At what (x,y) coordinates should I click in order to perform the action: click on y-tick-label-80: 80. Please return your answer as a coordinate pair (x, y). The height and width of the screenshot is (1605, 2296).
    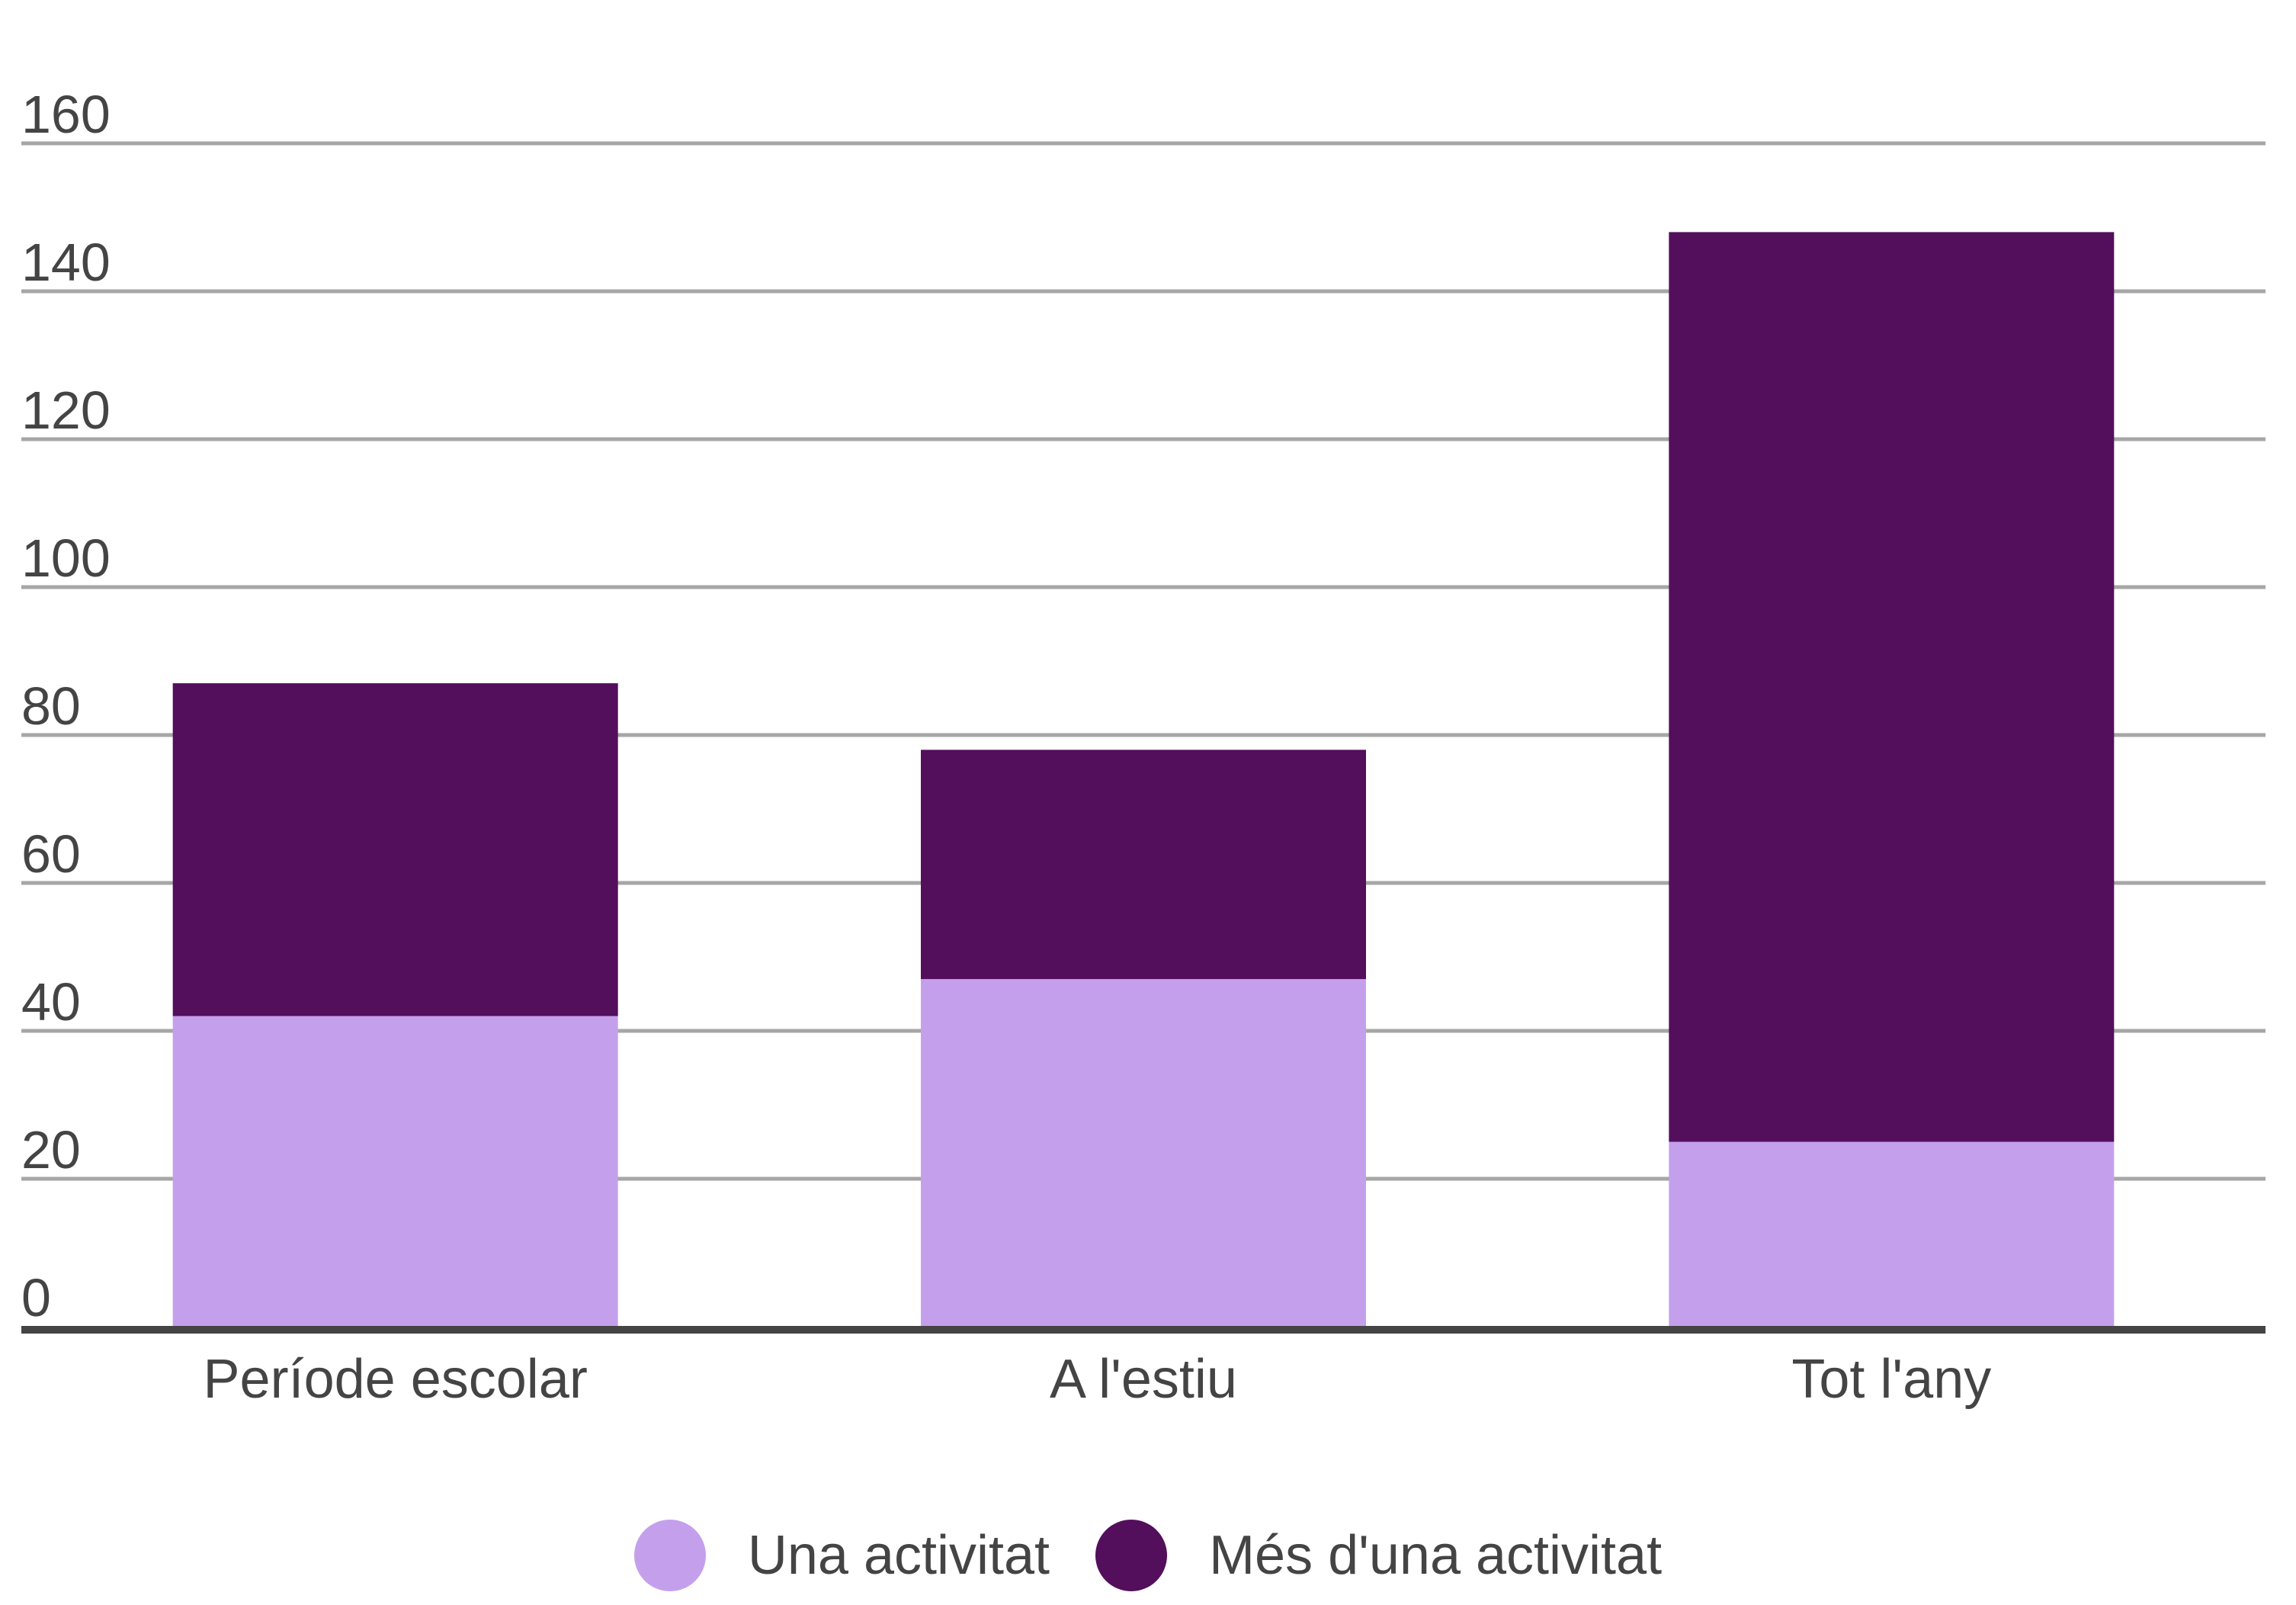
    Looking at the image, I should click on (51, 706).